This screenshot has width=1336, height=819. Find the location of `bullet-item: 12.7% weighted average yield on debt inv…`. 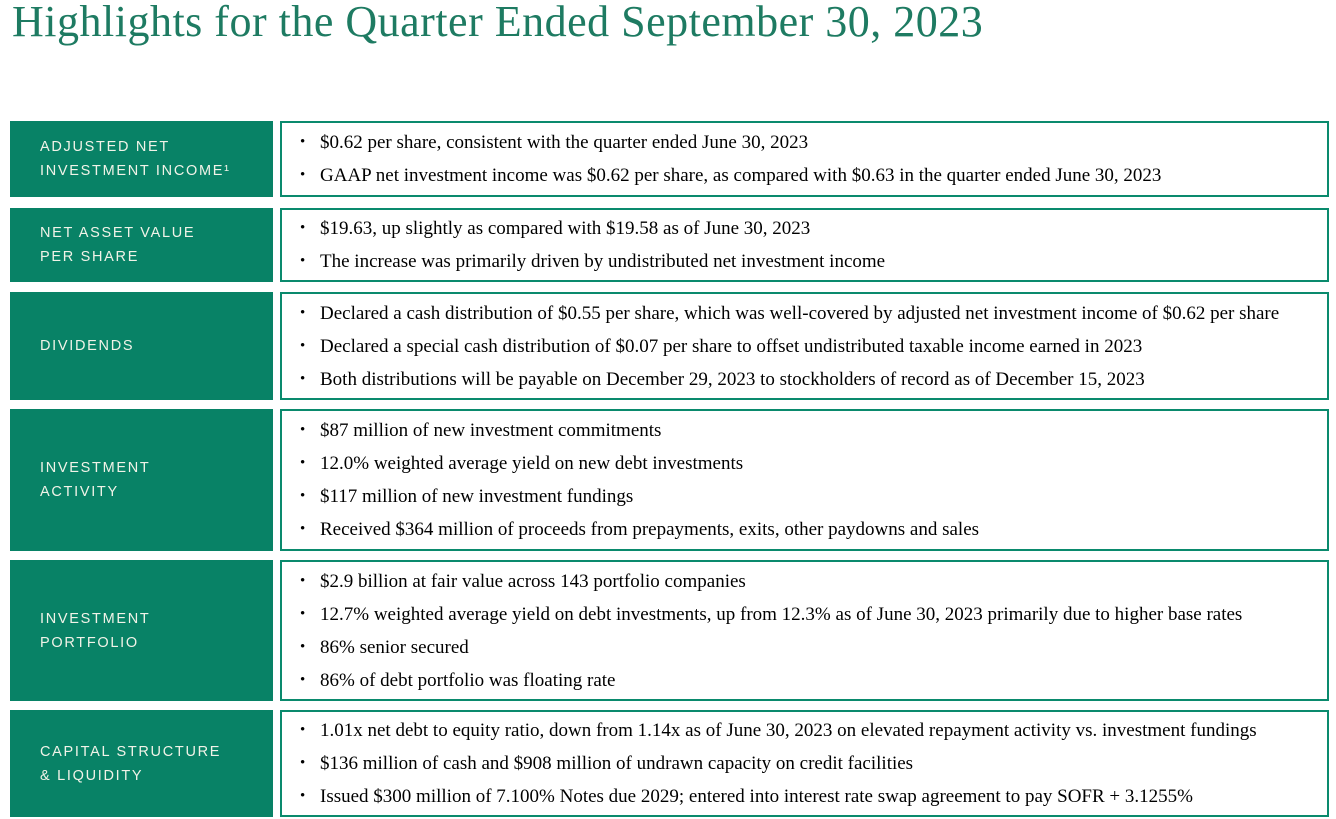

bullet-item: 12.7% weighted average yield on debt inv… is located at coordinates (809, 614).